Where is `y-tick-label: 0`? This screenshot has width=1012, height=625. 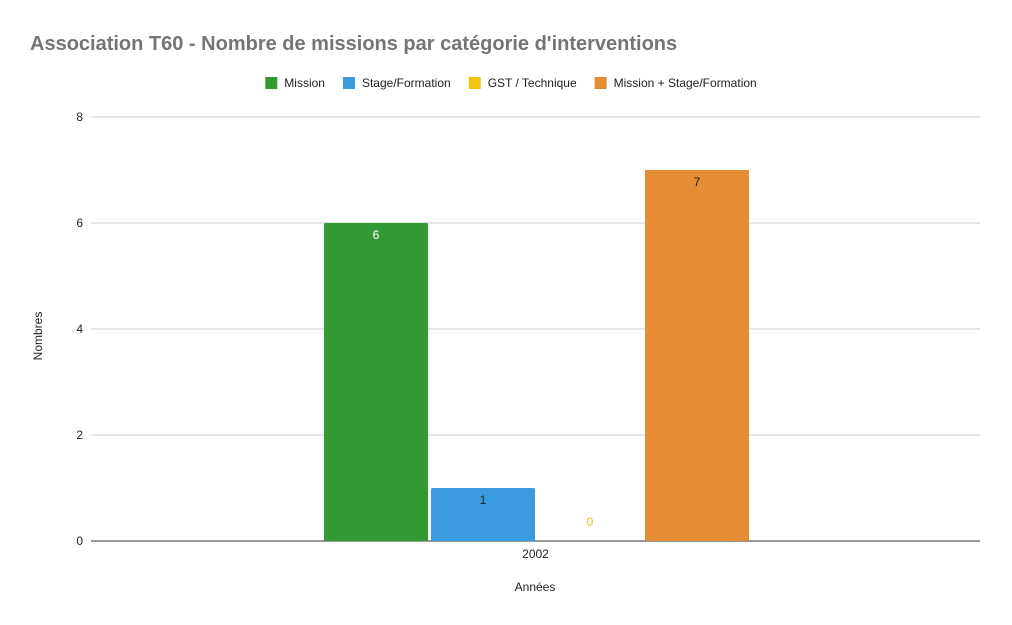 y-tick-label: 0 is located at coordinates (79, 541).